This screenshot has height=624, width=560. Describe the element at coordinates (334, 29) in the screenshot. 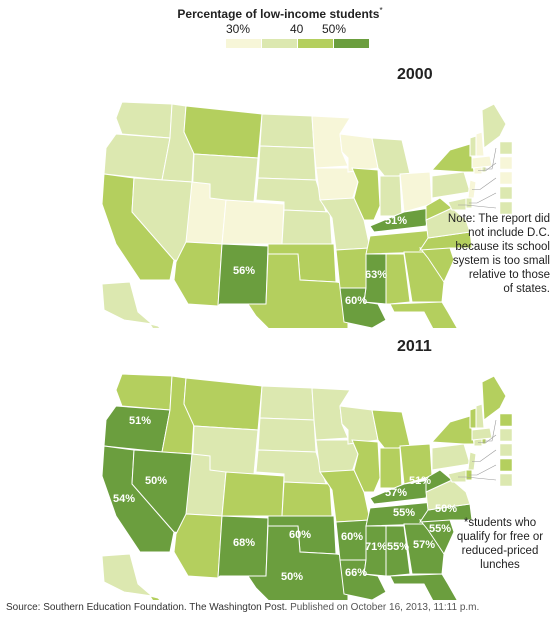

I see `legend-label-50: 50%` at that location.